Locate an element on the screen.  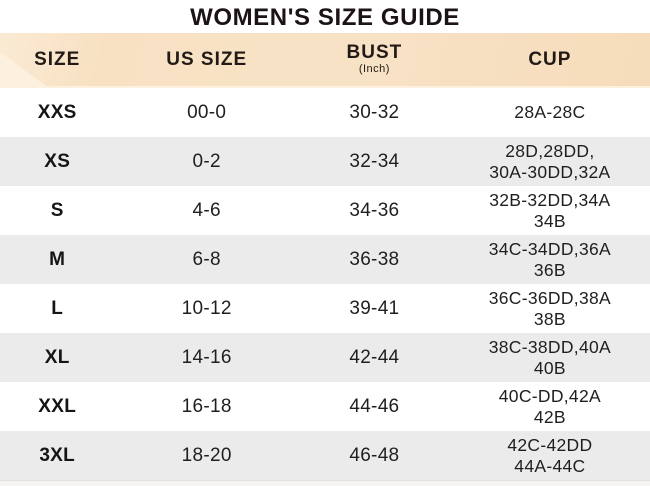
size-cell: L is located at coordinates (57, 308).